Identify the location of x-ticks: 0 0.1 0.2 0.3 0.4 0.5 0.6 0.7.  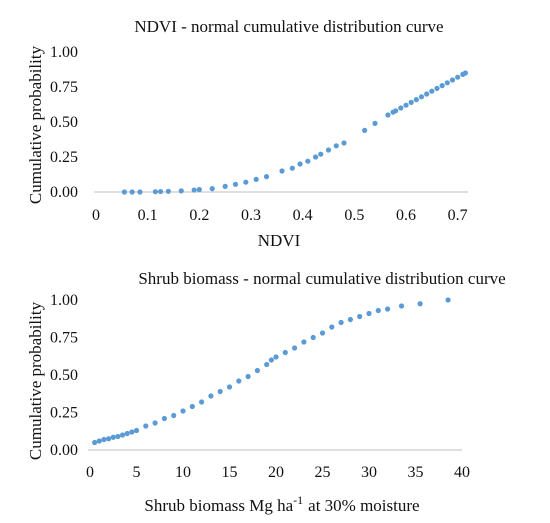
(280, 215).